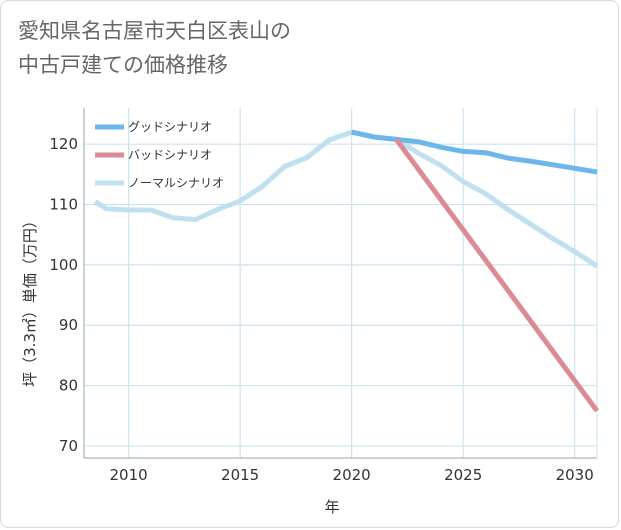 The image size is (621, 530). Describe the element at coordinates (331, 507) in the screenshot. I see `x-axis-label: 年` at that location.